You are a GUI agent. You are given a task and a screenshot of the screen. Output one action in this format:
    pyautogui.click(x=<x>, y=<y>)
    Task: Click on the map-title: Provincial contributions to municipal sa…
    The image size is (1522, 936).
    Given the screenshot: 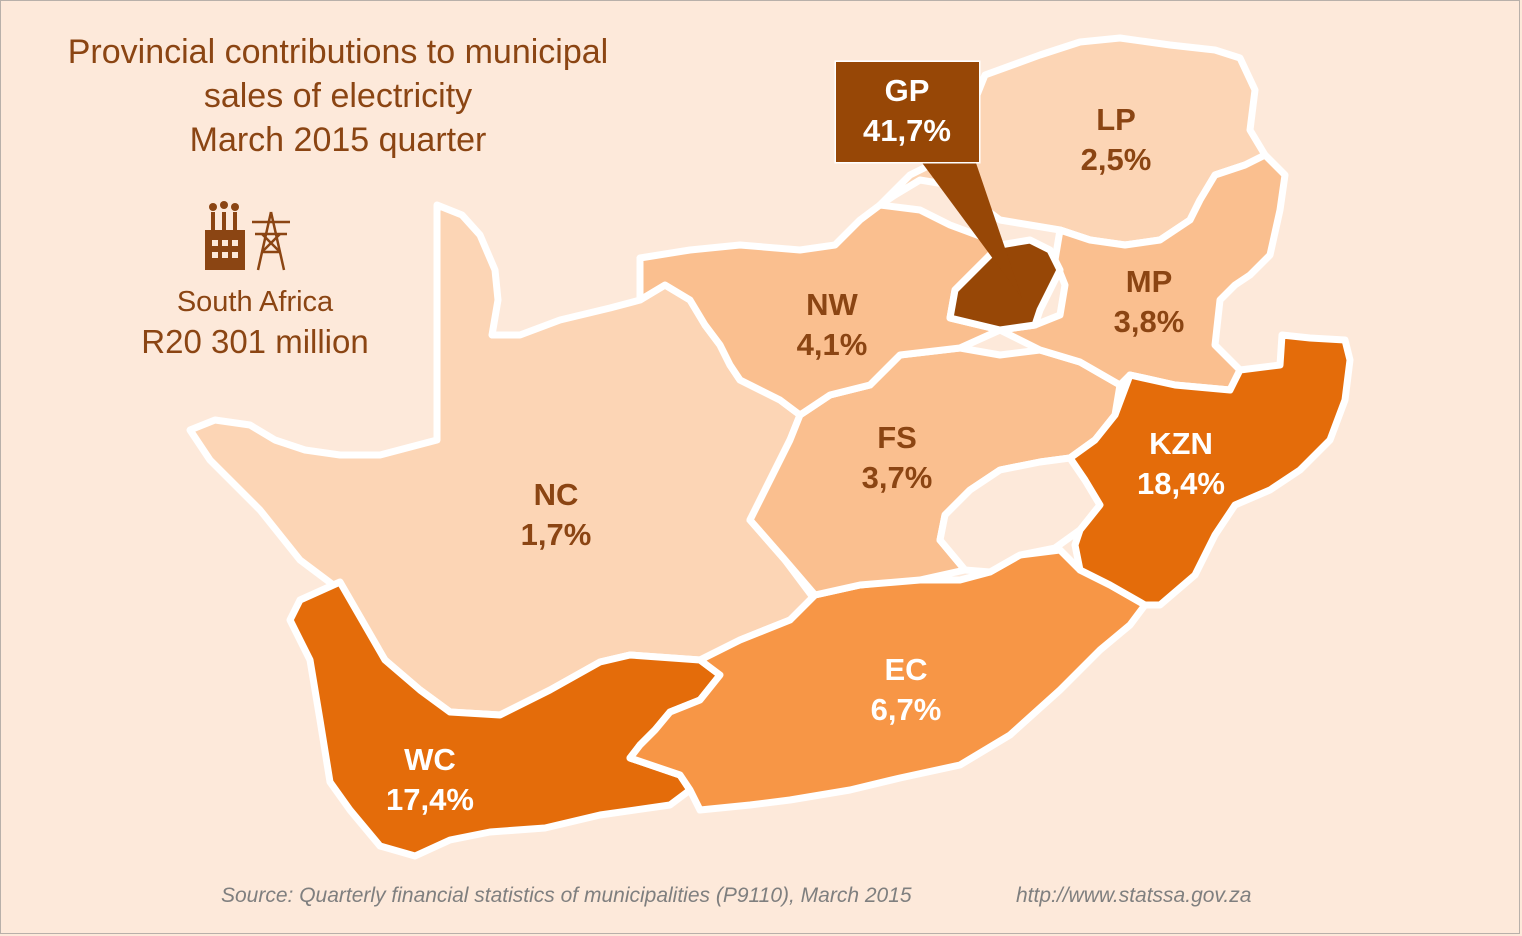 What is the action you would take?
    pyautogui.click(x=338, y=96)
    